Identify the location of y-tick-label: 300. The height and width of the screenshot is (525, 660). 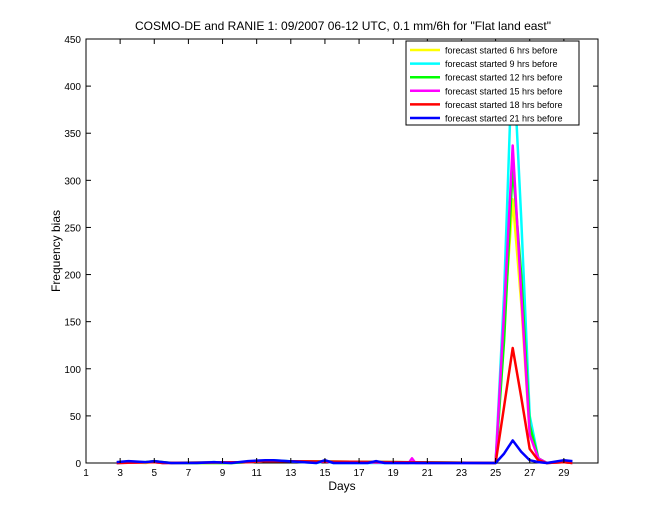
(72, 181).